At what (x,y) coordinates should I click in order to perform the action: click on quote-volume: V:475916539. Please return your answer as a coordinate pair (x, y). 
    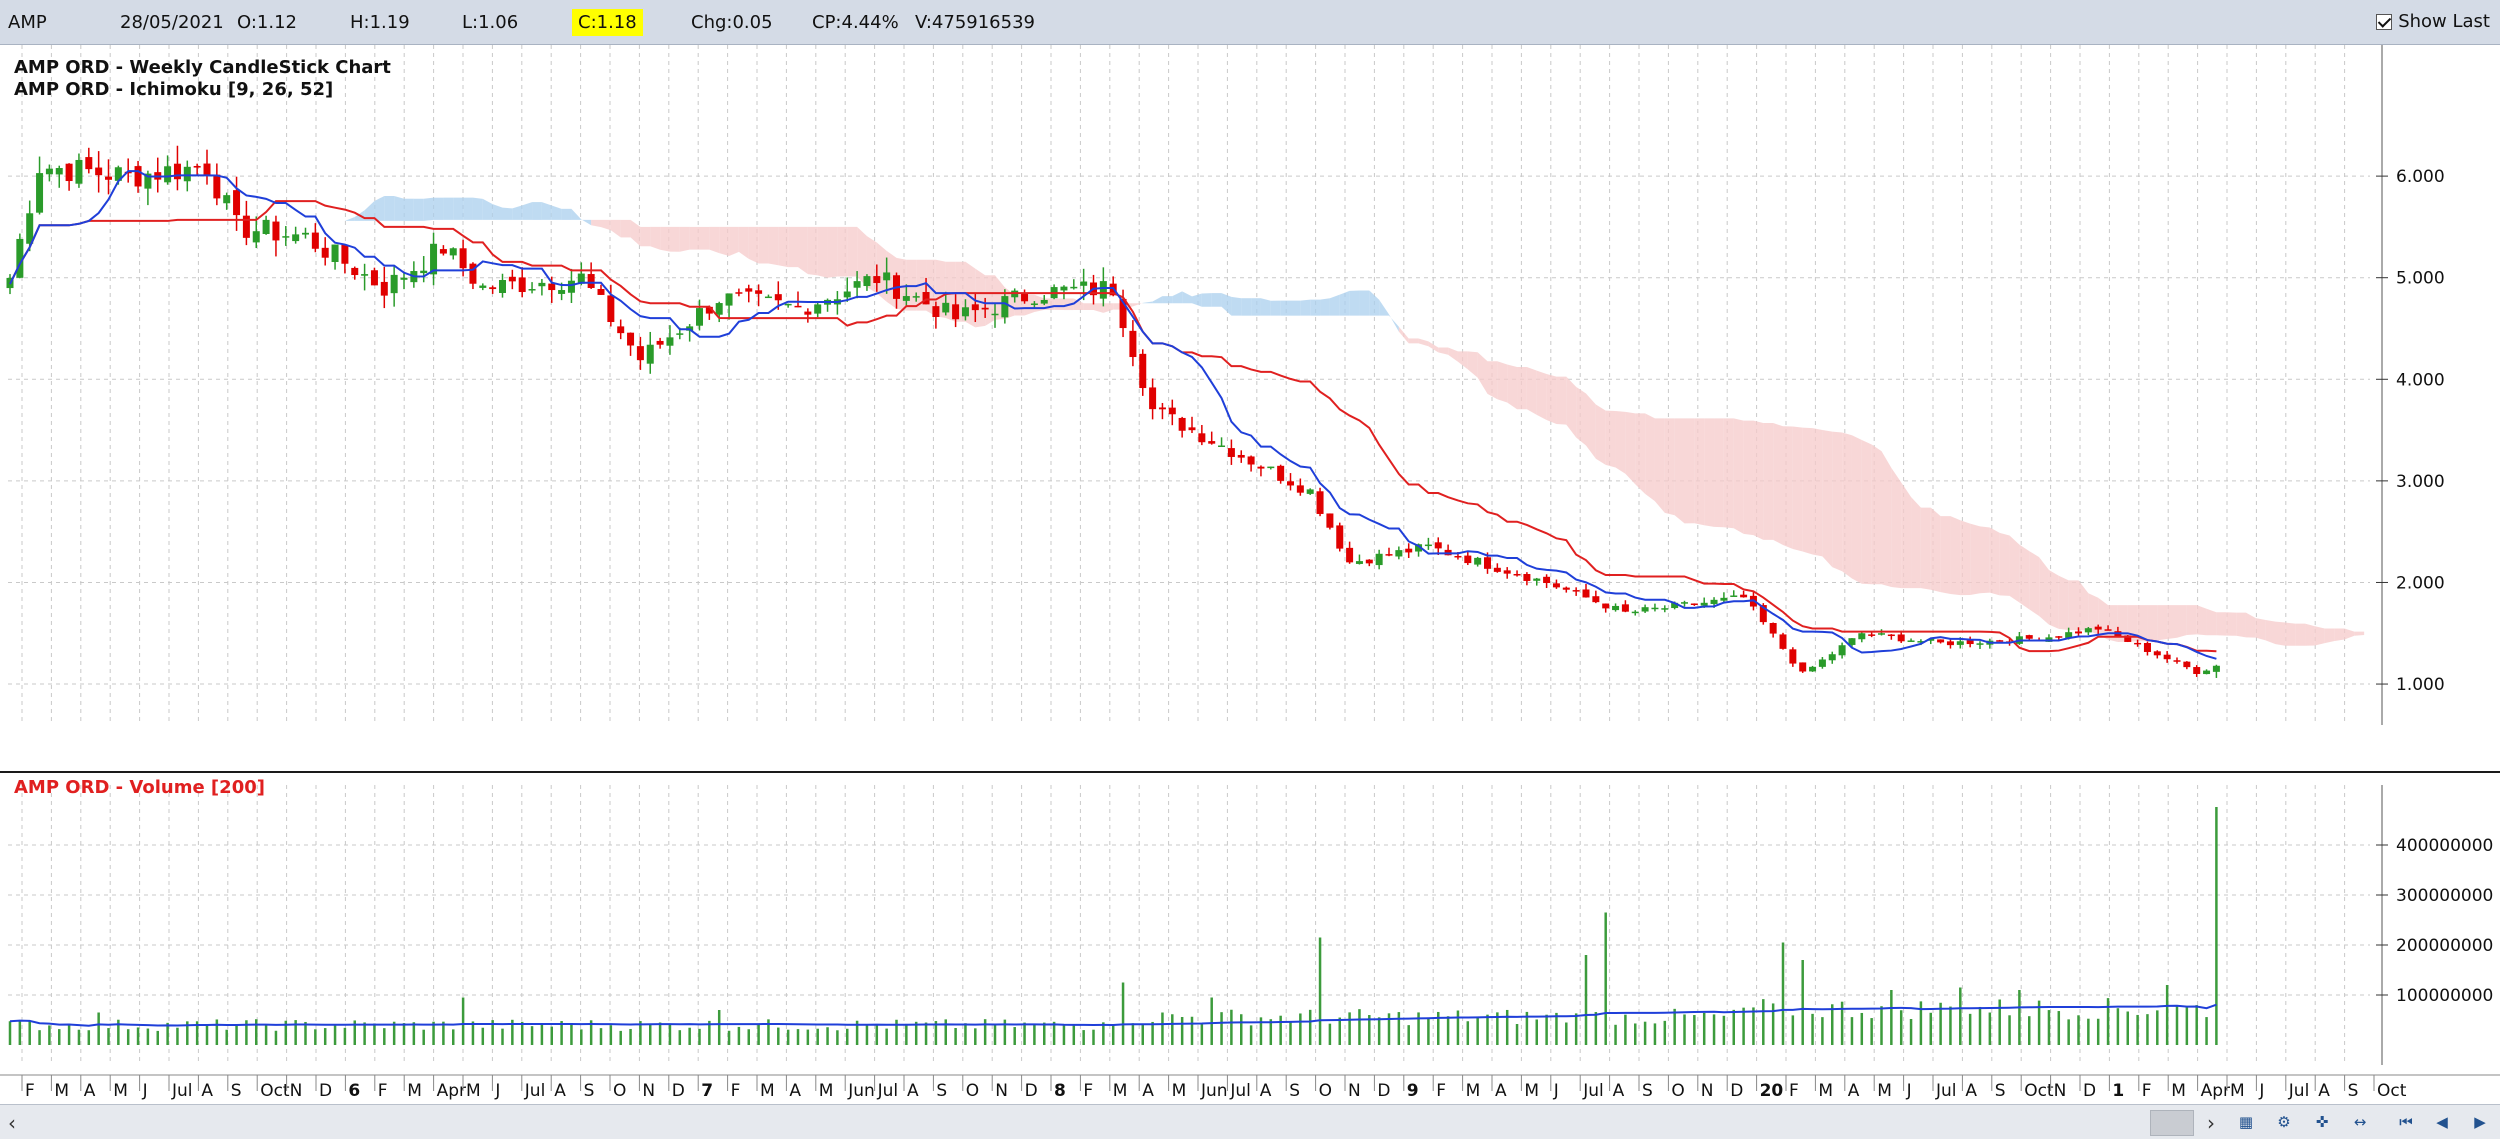
    Looking at the image, I should click on (975, 22).